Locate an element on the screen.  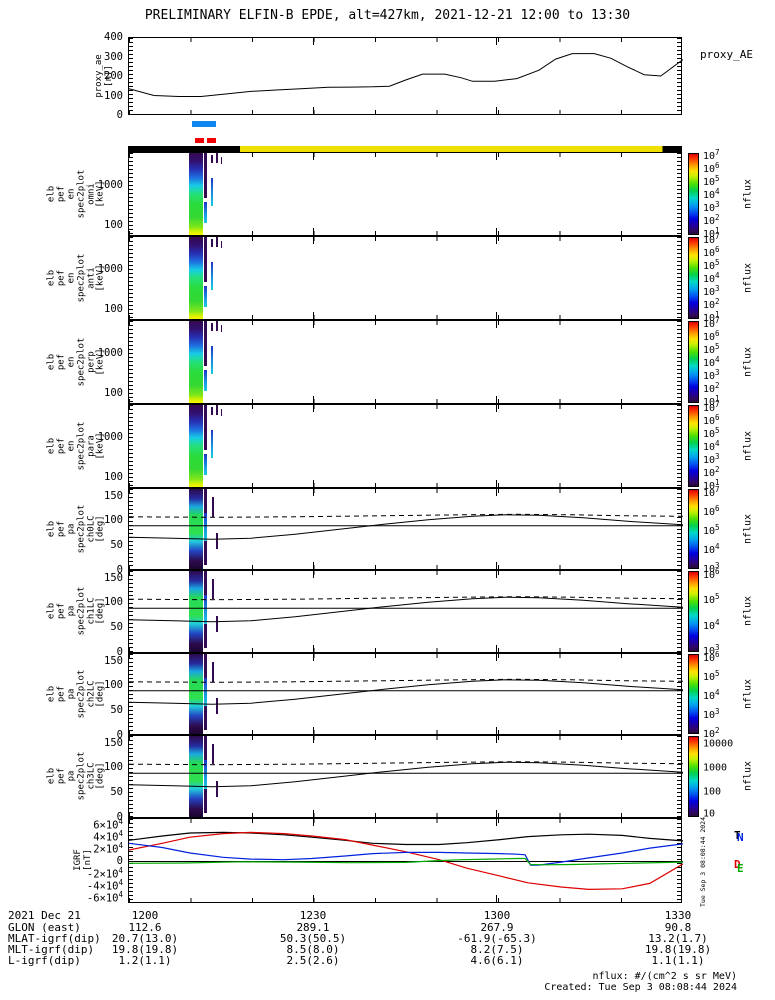
curve-anti-loss-cone-dashed is located at coordinates (406, 515).